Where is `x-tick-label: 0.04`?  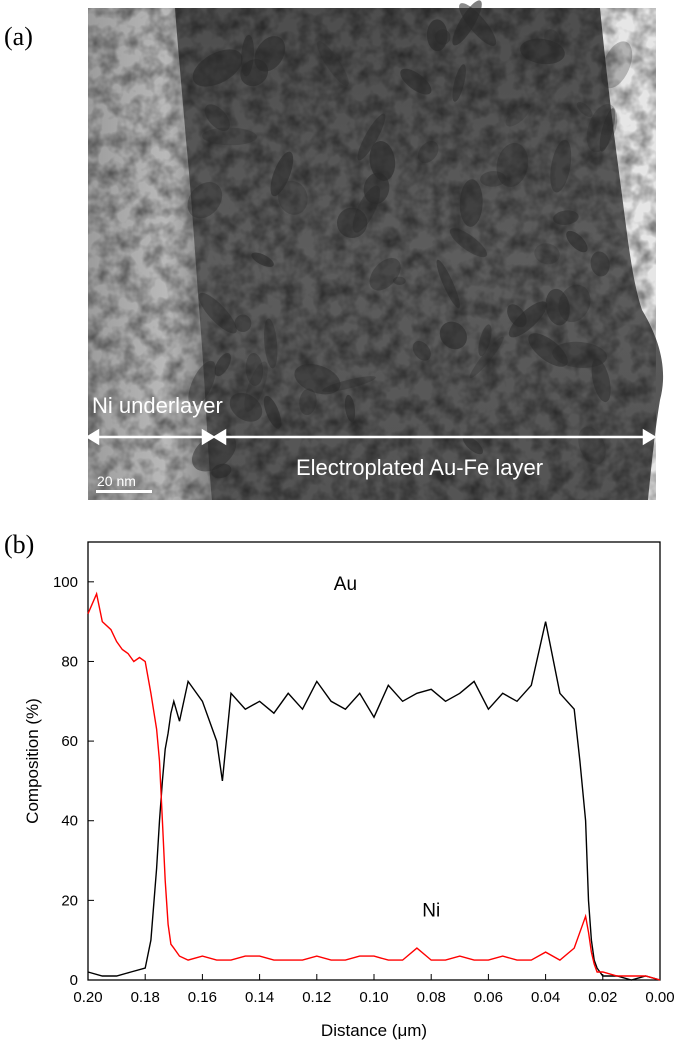 x-tick-label: 0.04 is located at coordinates (545, 997).